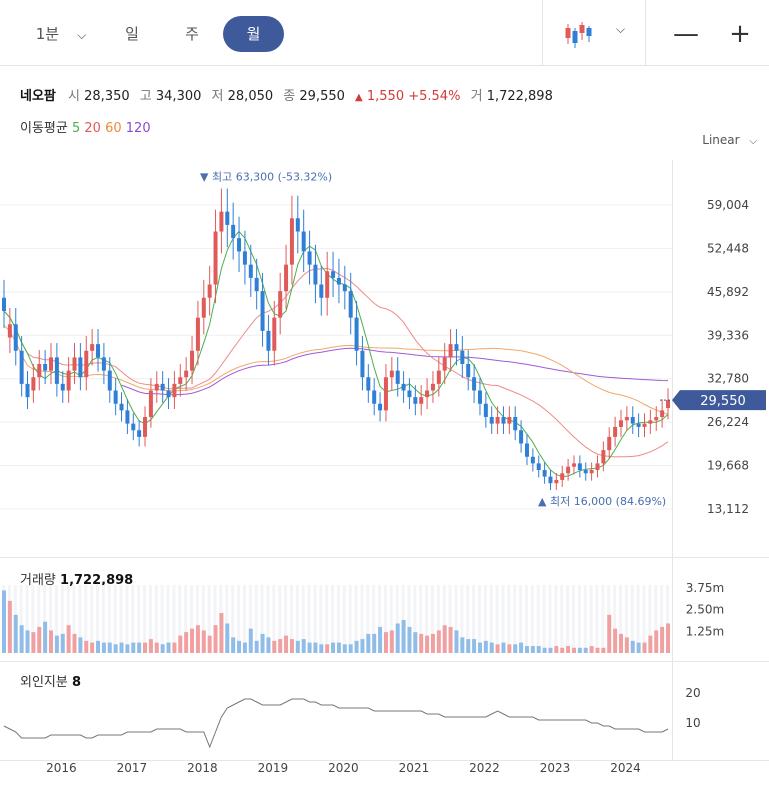 The width and height of the screenshot is (769, 800). I want to click on x-axis-year-label: 2024, so click(625, 768).